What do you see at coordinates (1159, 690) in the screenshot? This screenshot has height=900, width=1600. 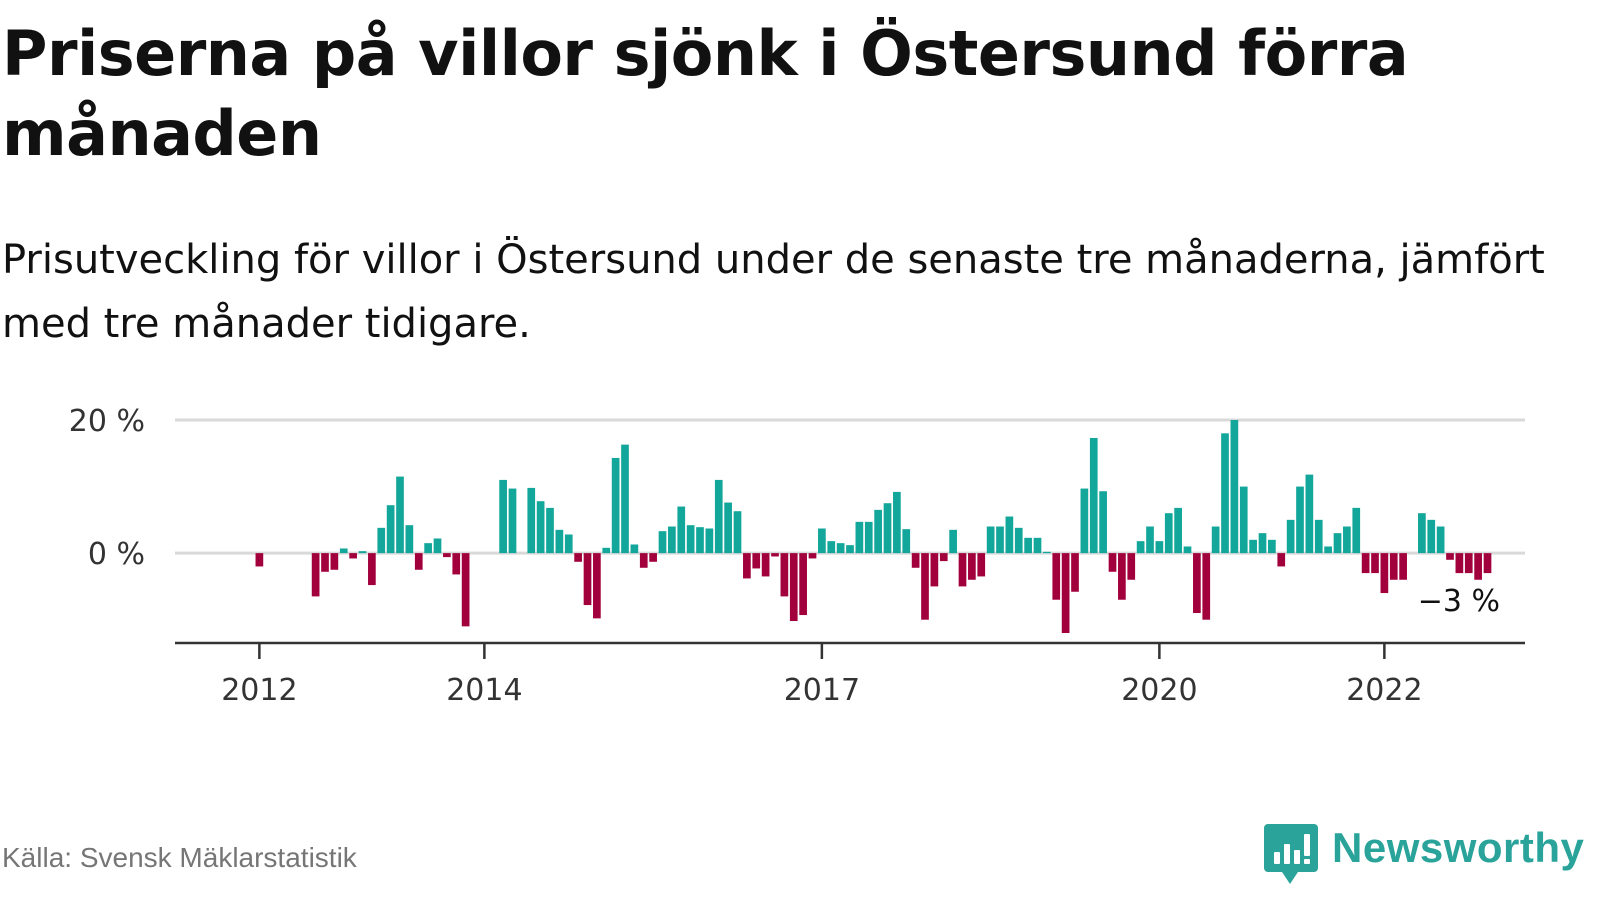 I see `x-tick-label: 2020` at bounding box center [1159, 690].